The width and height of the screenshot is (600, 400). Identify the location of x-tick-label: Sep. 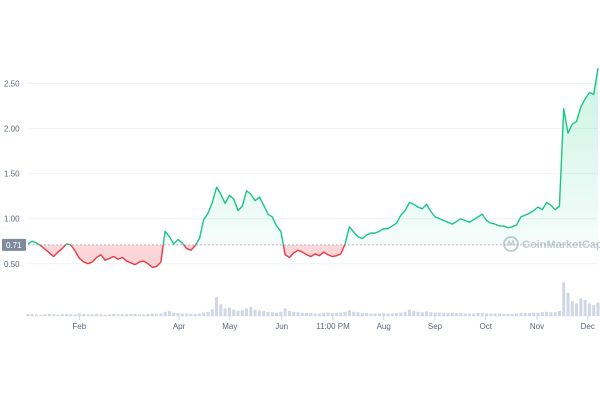
(435, 326).